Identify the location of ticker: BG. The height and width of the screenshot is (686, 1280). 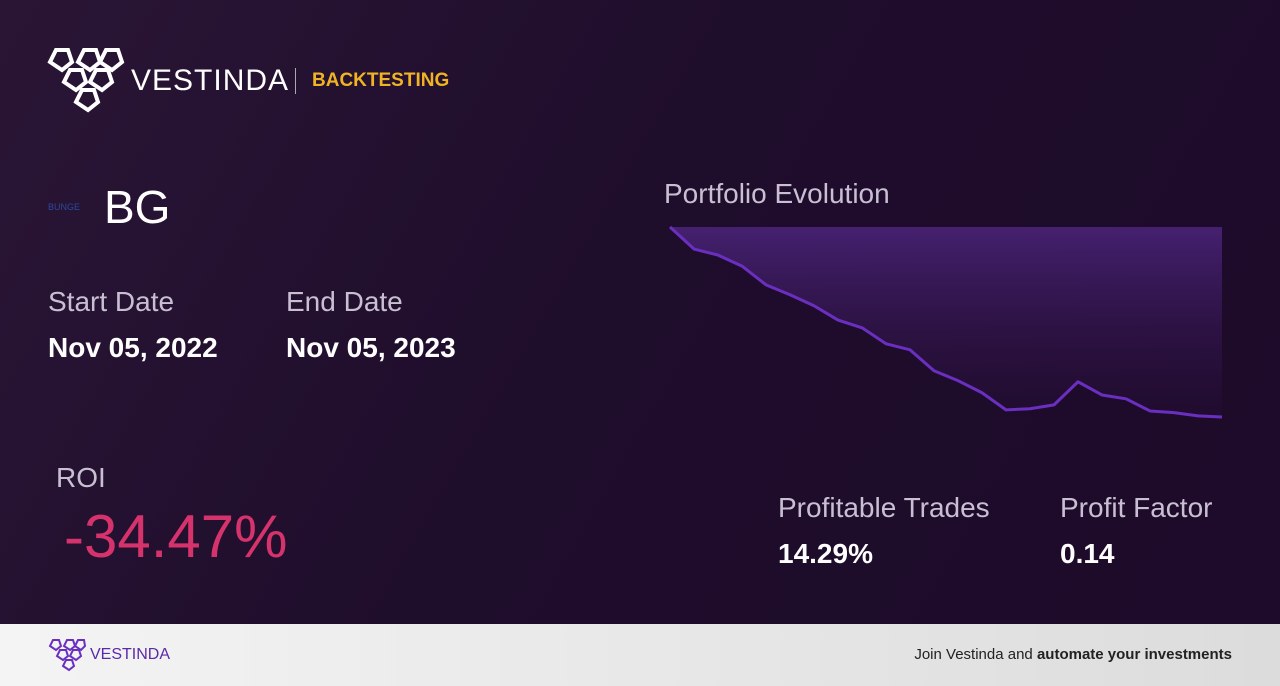
(137, 207).